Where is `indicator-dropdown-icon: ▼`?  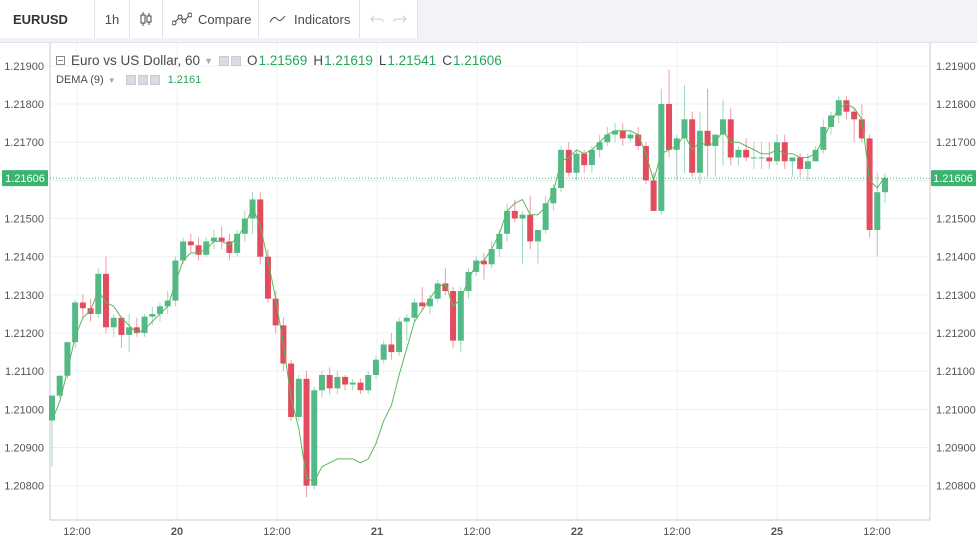 indicator-dropdown-icon: ▼ is located at coordinates (111, 80).